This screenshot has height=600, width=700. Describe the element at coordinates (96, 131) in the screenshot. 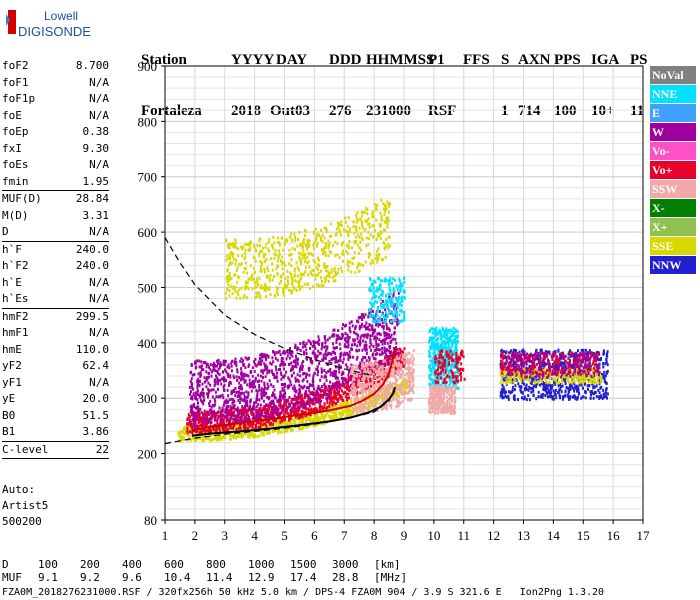

I see `param-value: 0.38` at that location.